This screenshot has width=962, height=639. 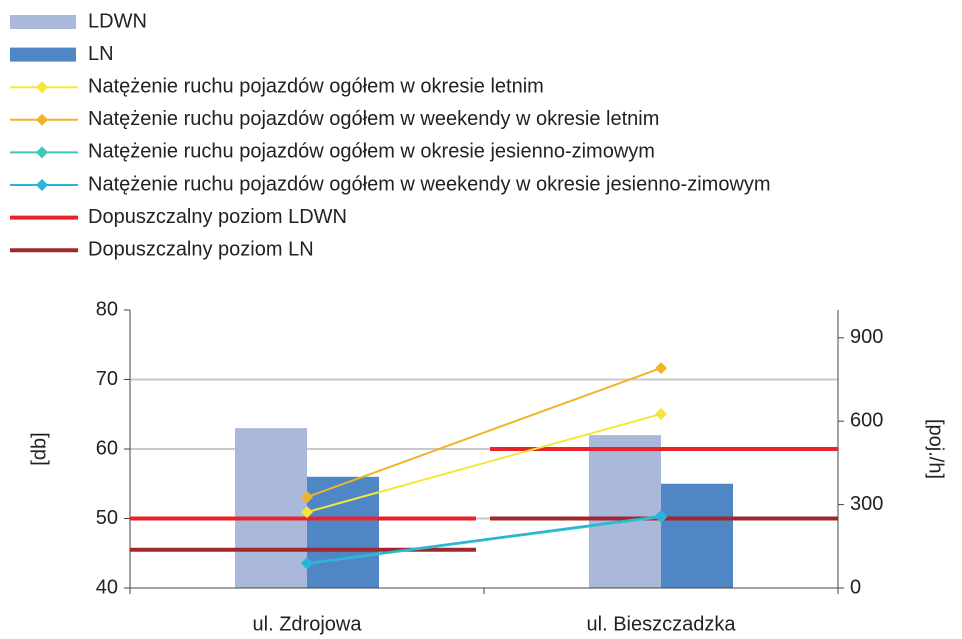 I want to click on y-tick-label: 60, so click(x=107, y=448).